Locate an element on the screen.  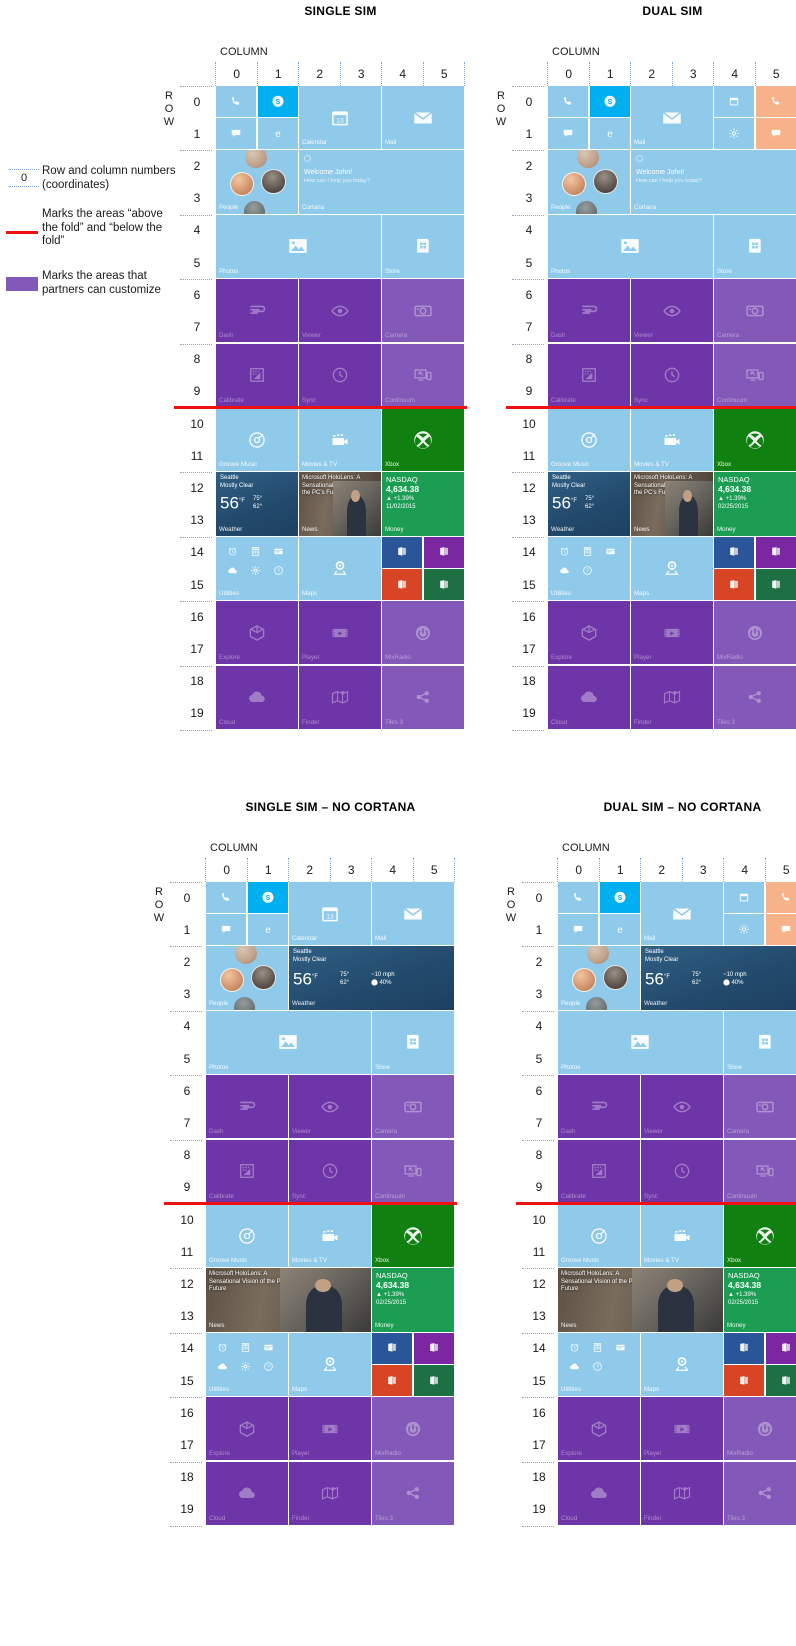
tile-settings is located at coordinates (744, 930).